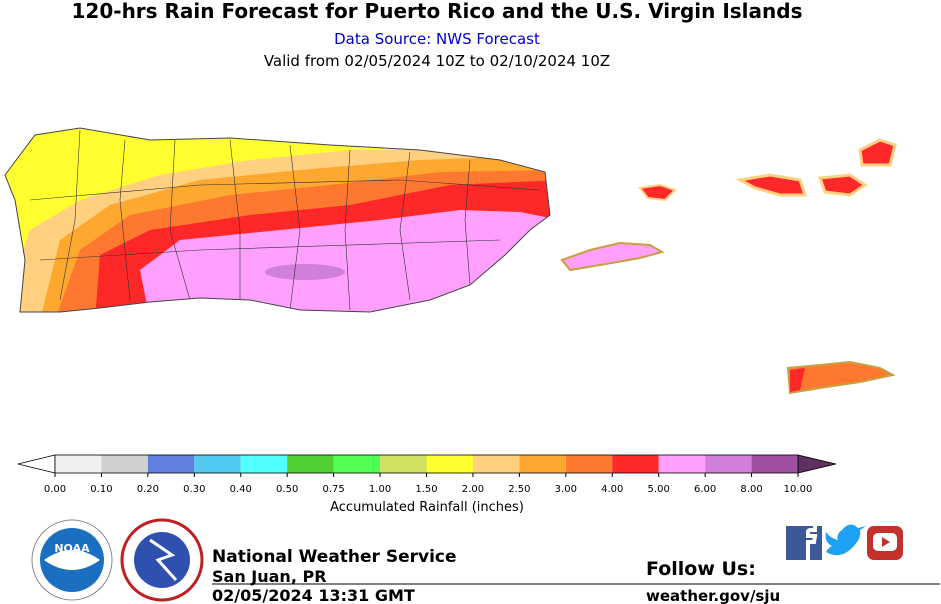 The height and width of the screenshot is (604, 941). What do you see at coordinates (659, 489) in the screenshot?
I see `colorbar-tick-label: 5.00` at bounding box center [659, 489].